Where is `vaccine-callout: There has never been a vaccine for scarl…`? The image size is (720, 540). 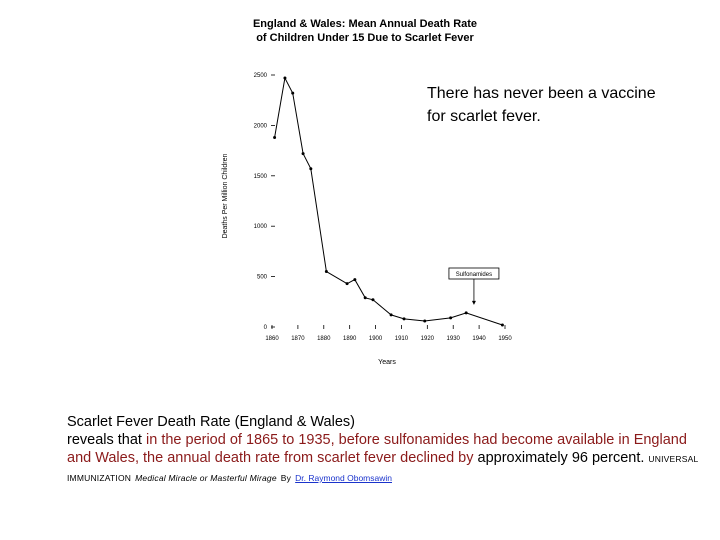
vaccine-callout: There has never been a vaccine for scarl… is located at coordinates (567, 105).